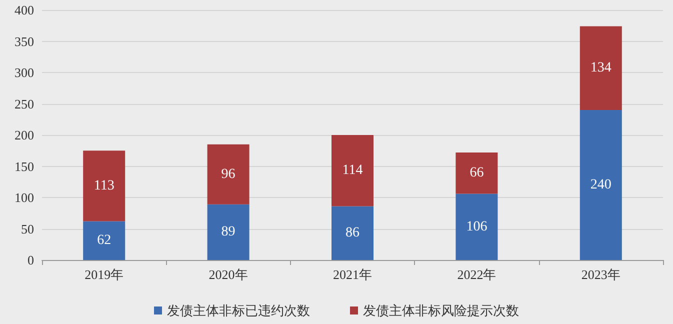 The height and width of the screenshot is (324, 673). I want to click on y-tick-label: 50, so click(27, 228).